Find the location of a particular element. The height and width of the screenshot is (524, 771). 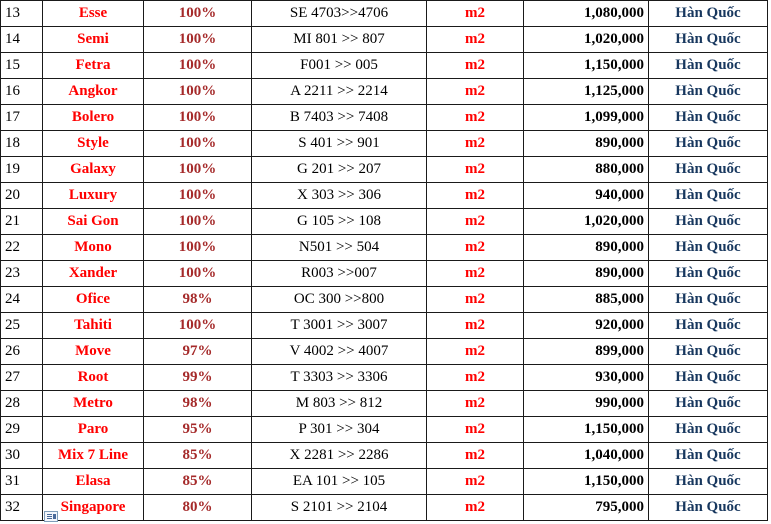

row-number-cell: 16 is located at coordinates (21, 91).